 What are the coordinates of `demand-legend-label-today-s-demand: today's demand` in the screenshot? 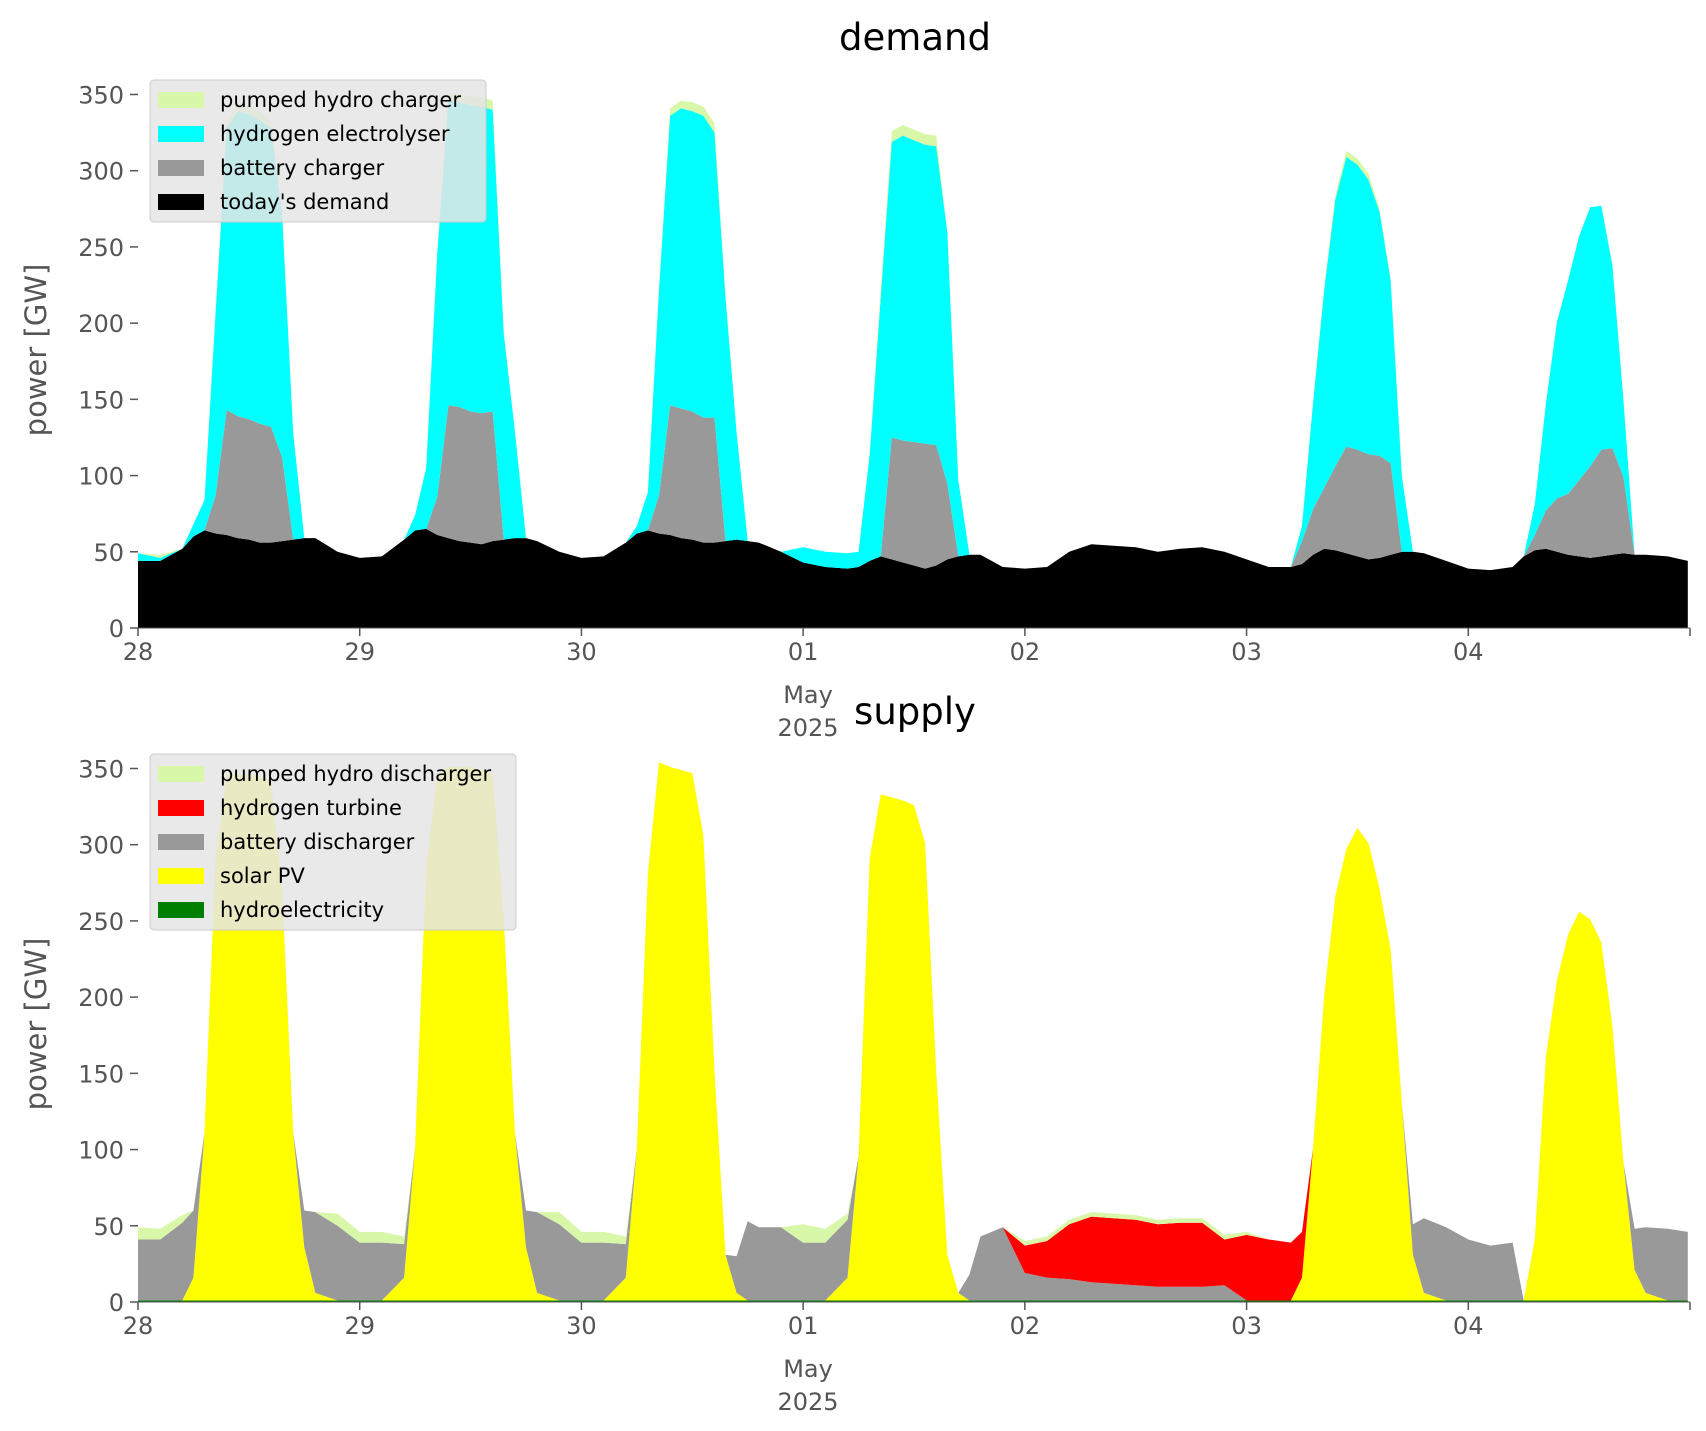 It's located at (304, 202).